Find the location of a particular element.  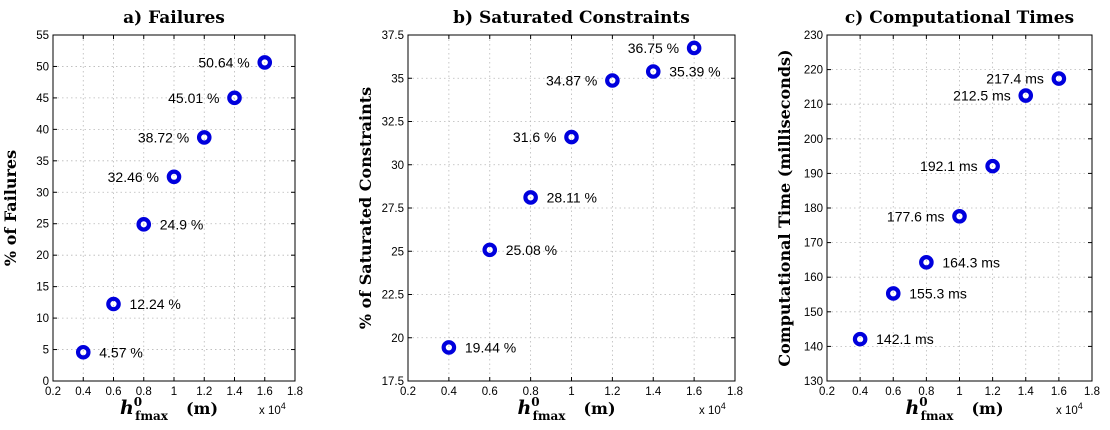

y-tick-label: 22.5 is located at coordinates (393, 296).